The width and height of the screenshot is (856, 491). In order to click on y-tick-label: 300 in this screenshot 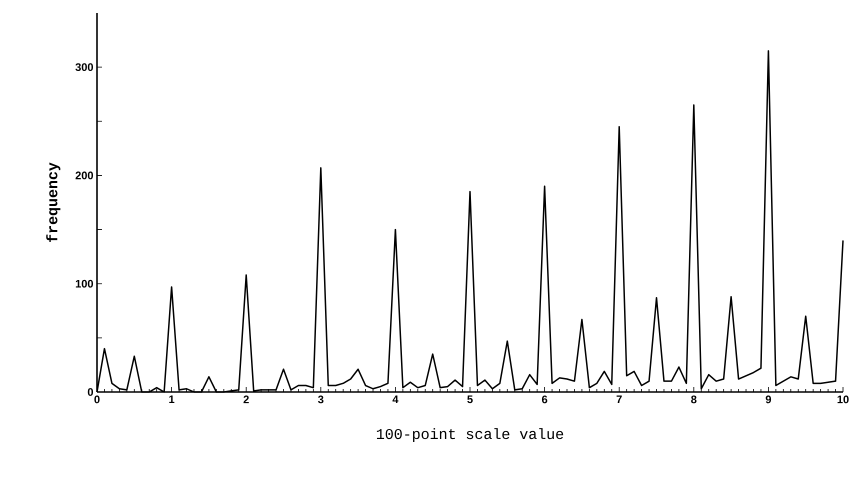, I will do `click(84, 67)`.